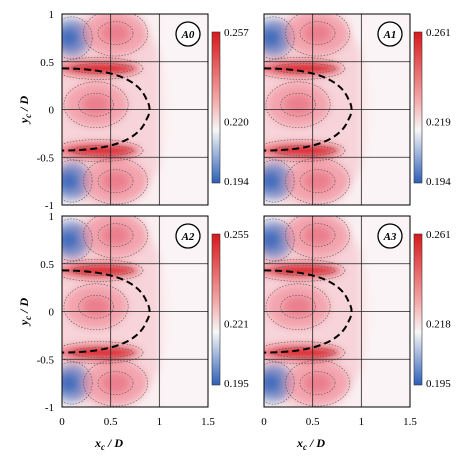  I want to click on panel-tag: A2, so click(188, 237).